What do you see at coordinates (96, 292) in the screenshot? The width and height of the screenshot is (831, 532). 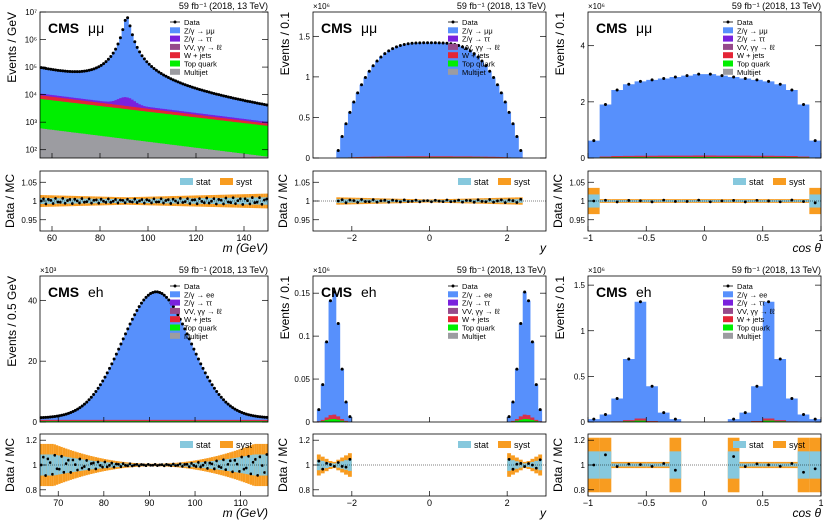 I see `channel-label: eh` at bounding box center [96, 292].